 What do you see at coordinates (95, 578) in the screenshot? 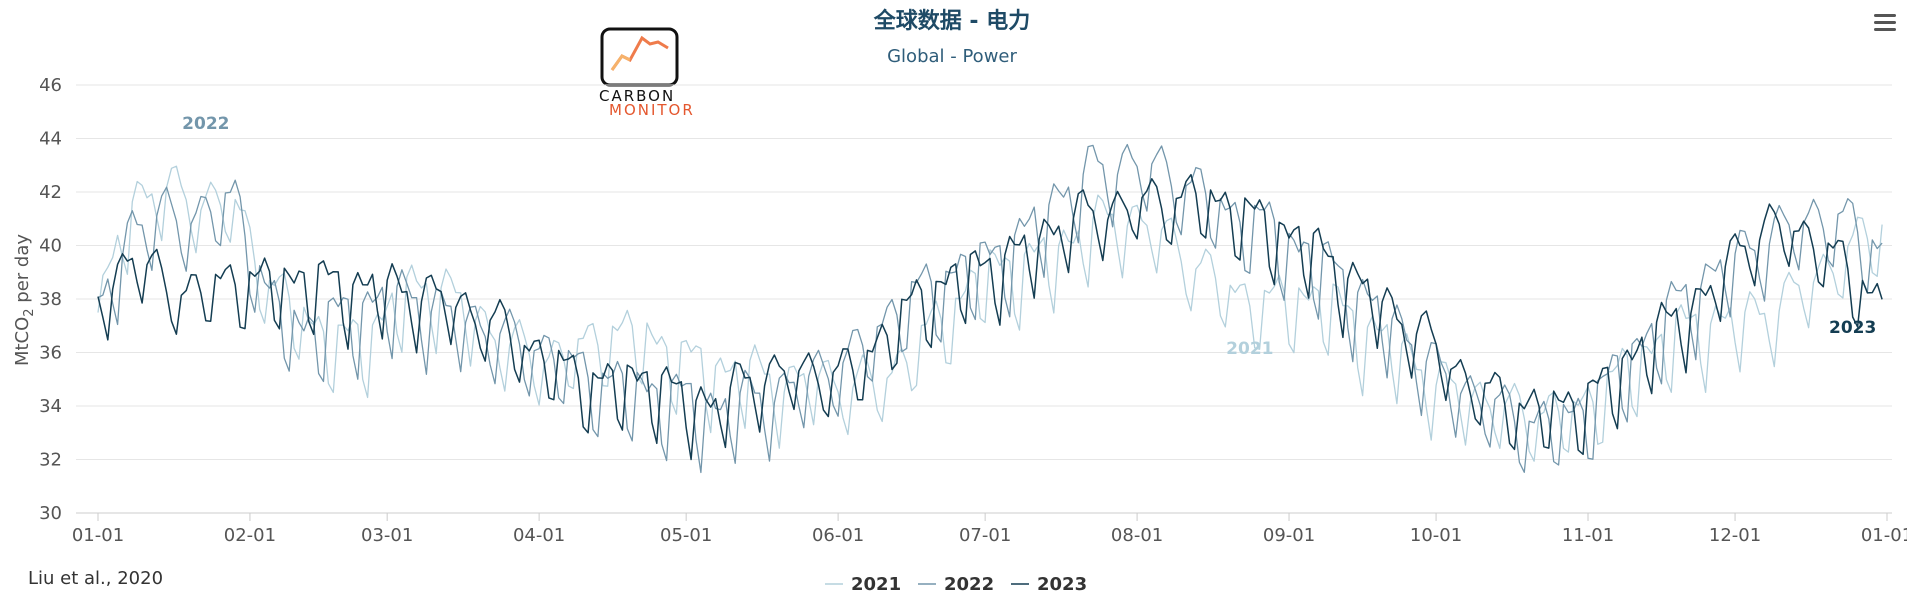
I see `credit-text: Liu et al., 2020` at bounding box center [95, 578].